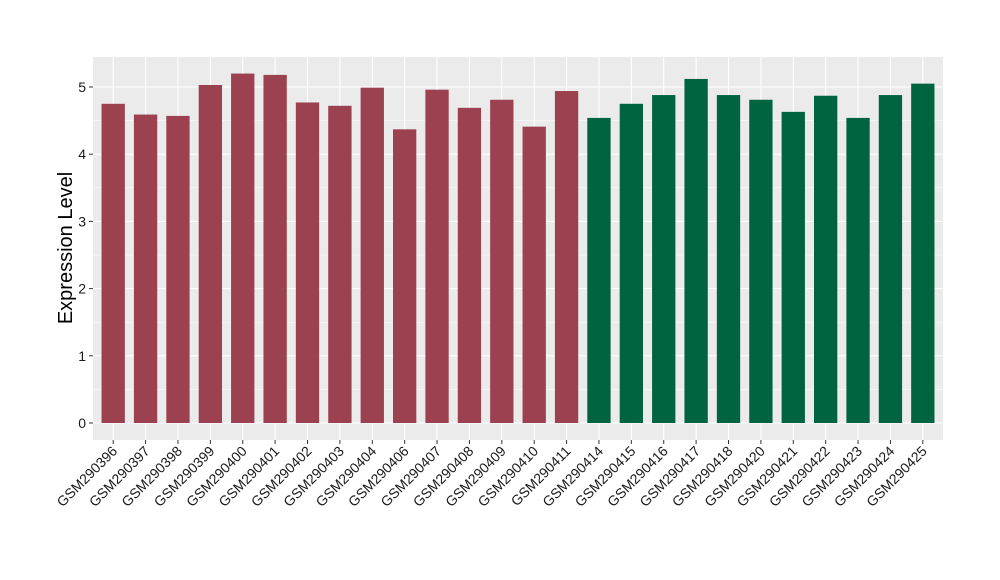 The height and width of the screenshot is (580, 1000). What do you see at coordinates (82, 289) in the screenshot?
I see `y-tick-label: 2` at bounding box center [82, 289].